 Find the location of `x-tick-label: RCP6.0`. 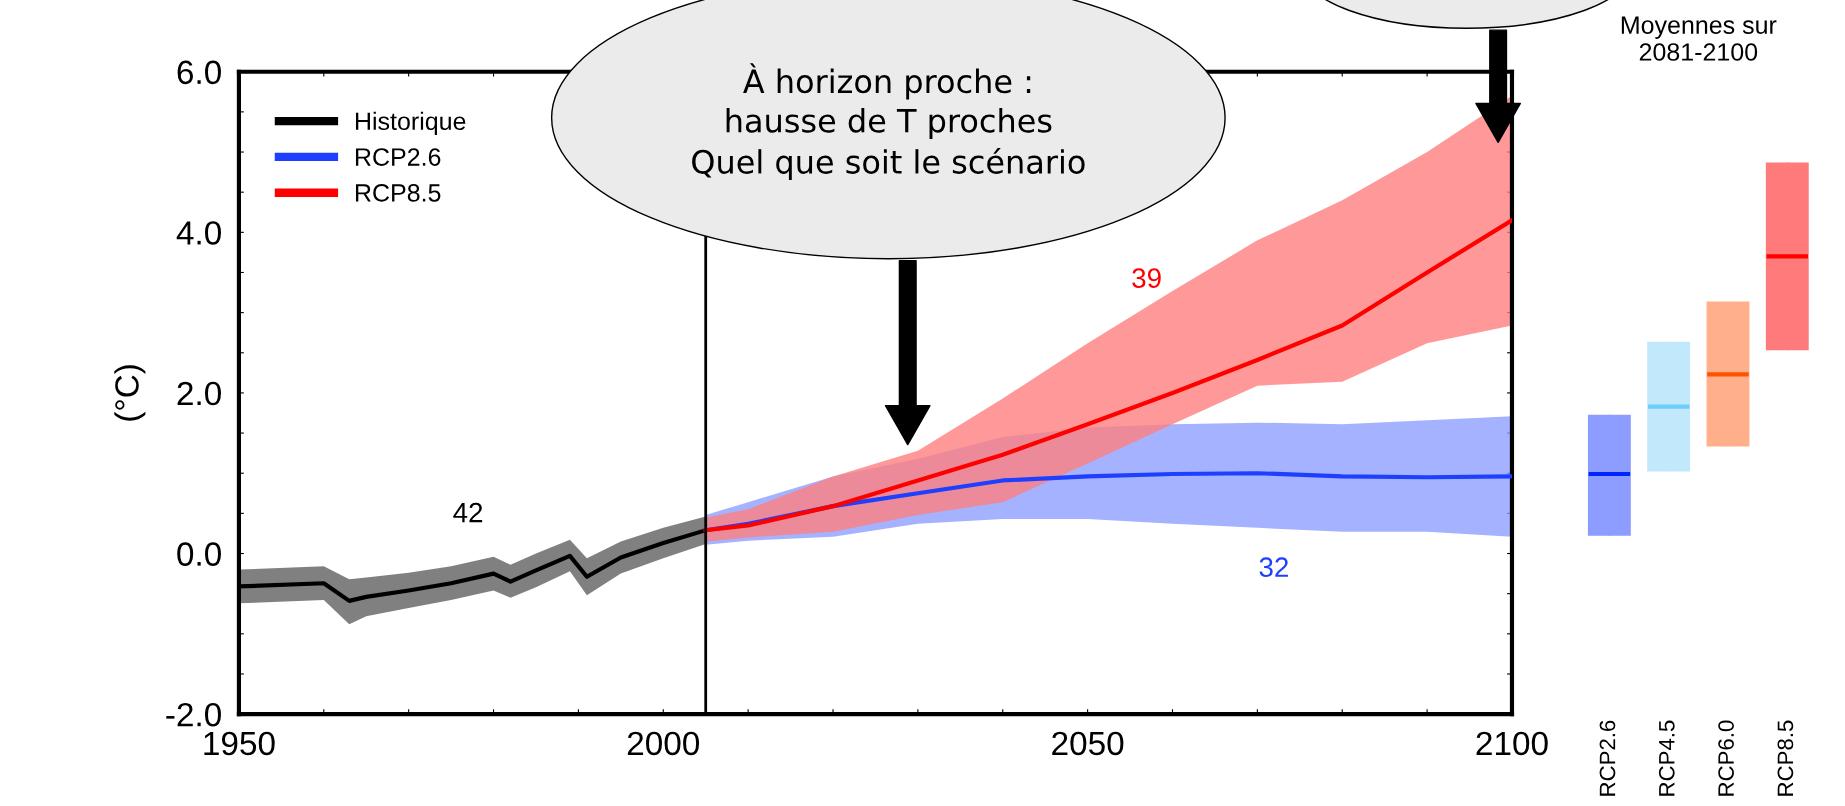

x-tick-label: RCP6.0 is located at coordinates (1726, 758).